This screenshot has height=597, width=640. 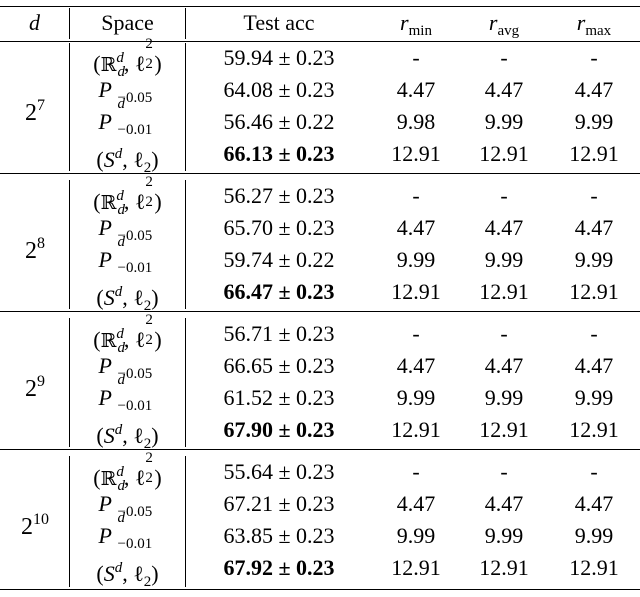 What do you see at coordinates (279, 365) in the screenshot?
I see `group-3-row-2-test-acc: 66.65 ± 0.23` at bounding box center [279, 365].